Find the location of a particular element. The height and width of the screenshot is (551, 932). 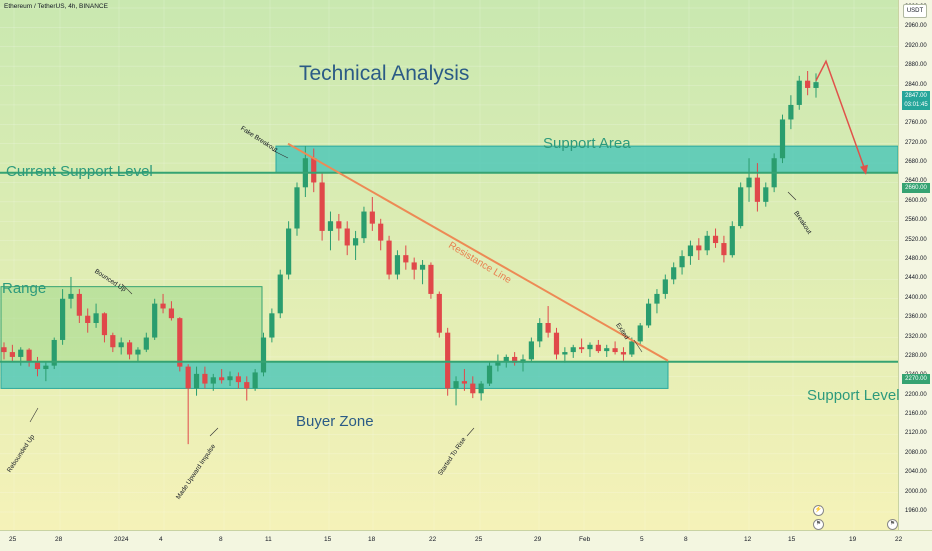

price-tick-label: 2520.00 is located at coordinates (916, 239).